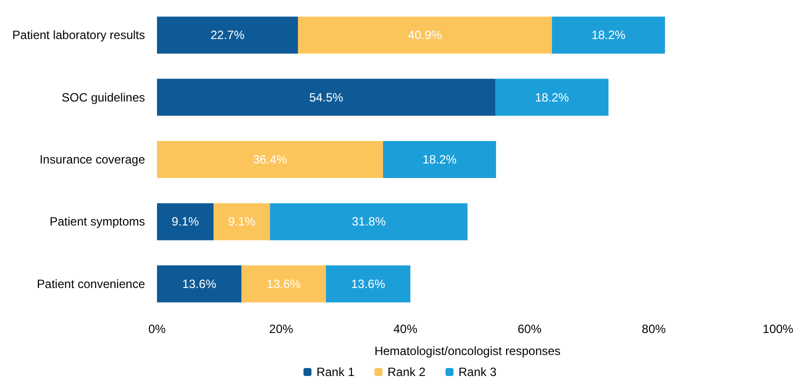 This screenshot has height=391, width=800. Describe the element at coordinates (405, 329) in the screenshot. I see `x-tick-label: 40%` at that location.